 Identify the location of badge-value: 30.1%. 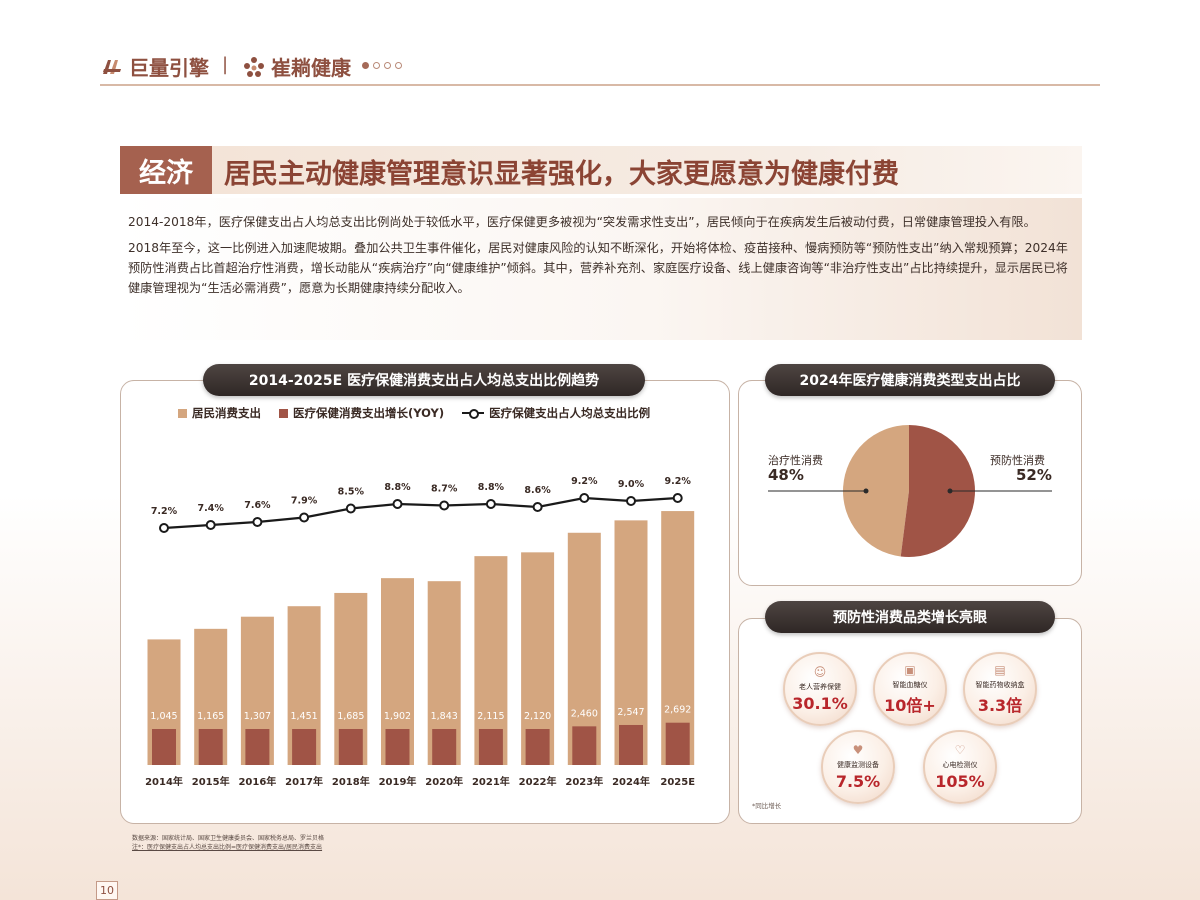
(820, 703).